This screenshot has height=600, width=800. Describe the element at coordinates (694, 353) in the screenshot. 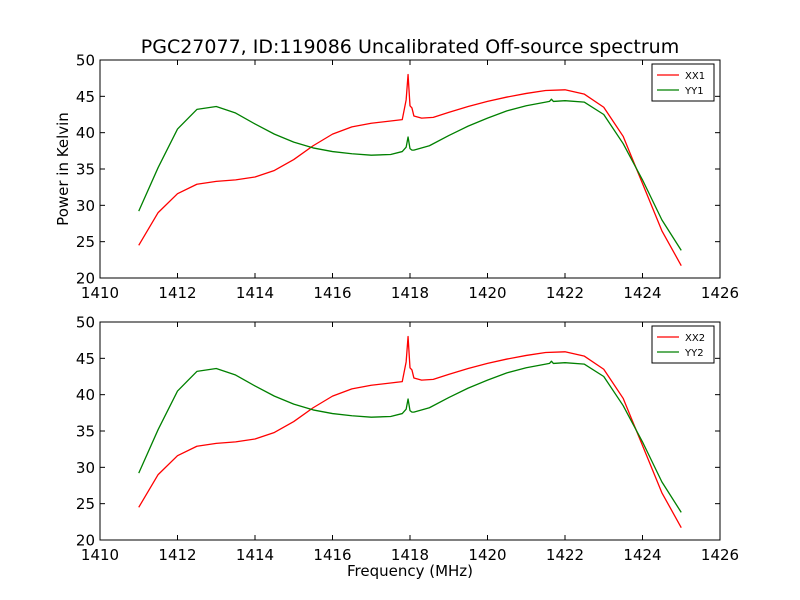

I see `legend-label: YY2` at that location.